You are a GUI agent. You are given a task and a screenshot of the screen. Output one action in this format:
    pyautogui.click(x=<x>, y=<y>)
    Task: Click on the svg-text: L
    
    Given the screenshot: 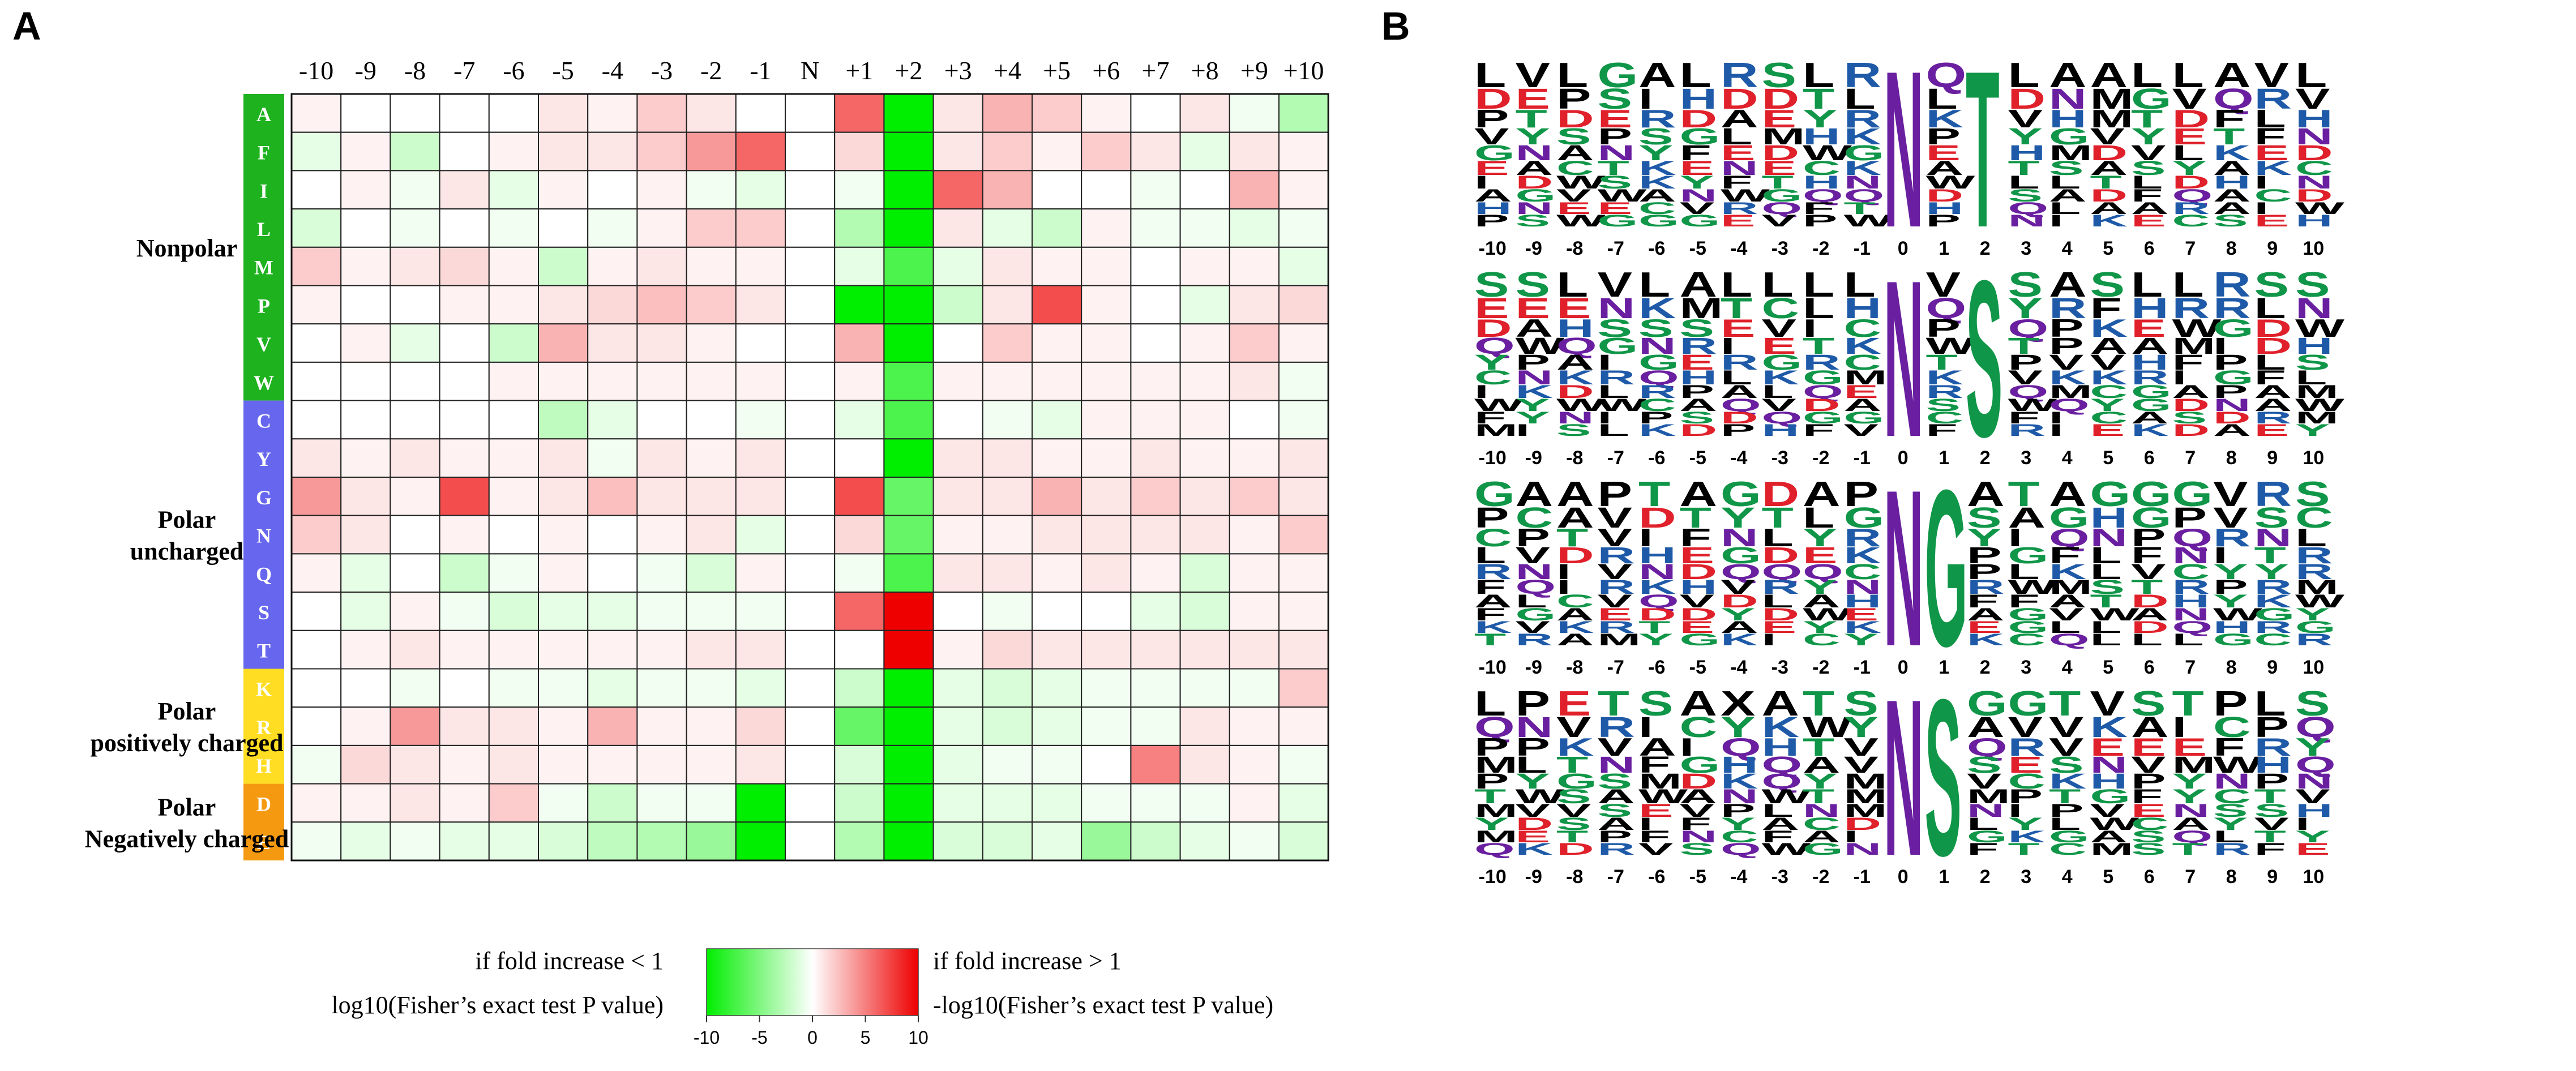 What is the action you would take?
    pyautogui.click(x=2024, y=182)
    